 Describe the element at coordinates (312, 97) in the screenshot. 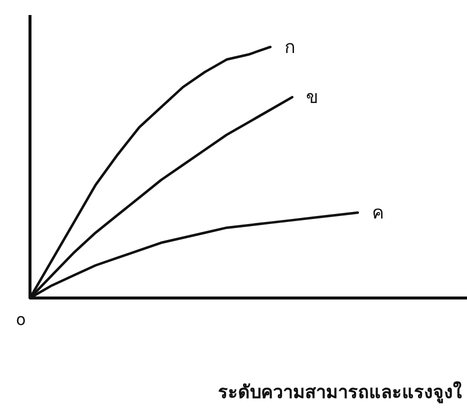

I see `series-label: ข` at that location.